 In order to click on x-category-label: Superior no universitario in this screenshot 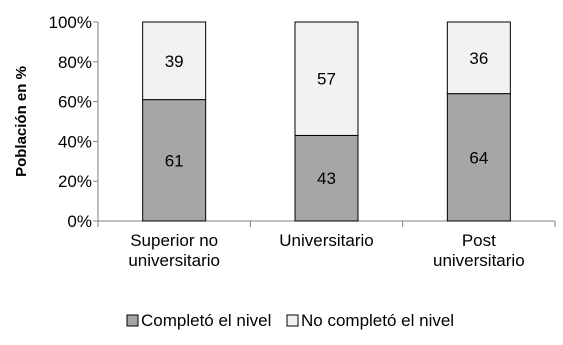, I will do `click(174, 250)`.